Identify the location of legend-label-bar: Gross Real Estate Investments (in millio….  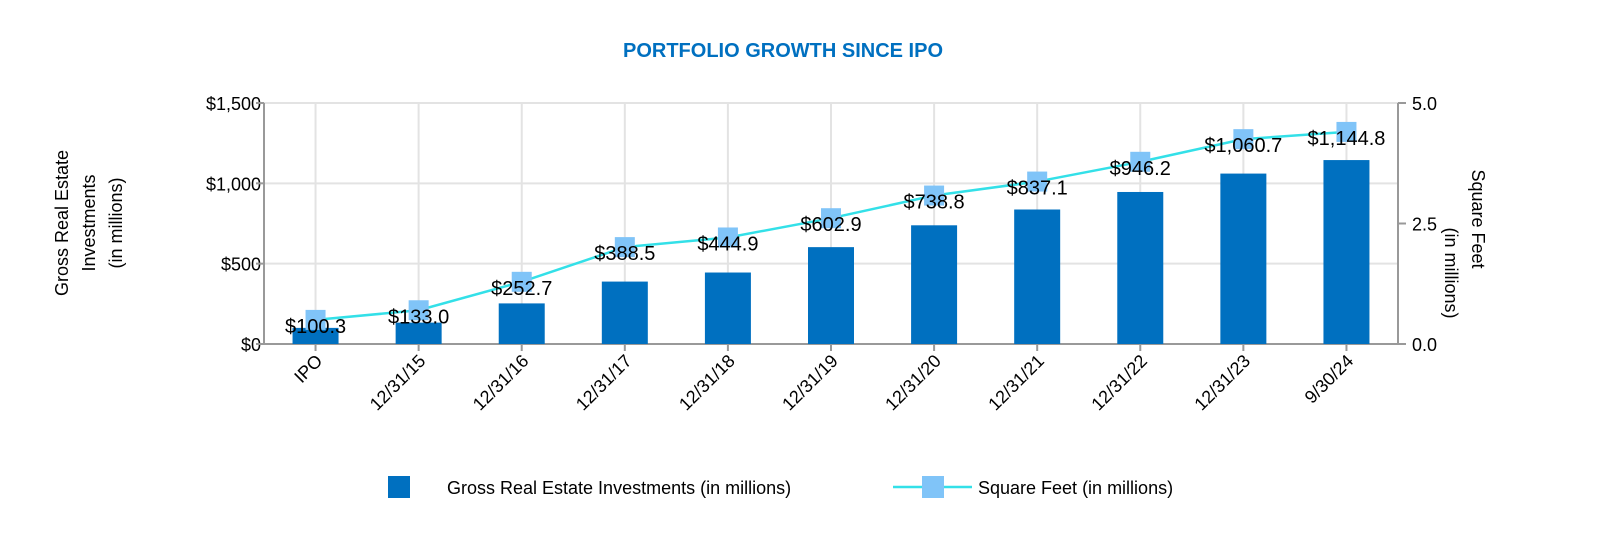
(619, 488).